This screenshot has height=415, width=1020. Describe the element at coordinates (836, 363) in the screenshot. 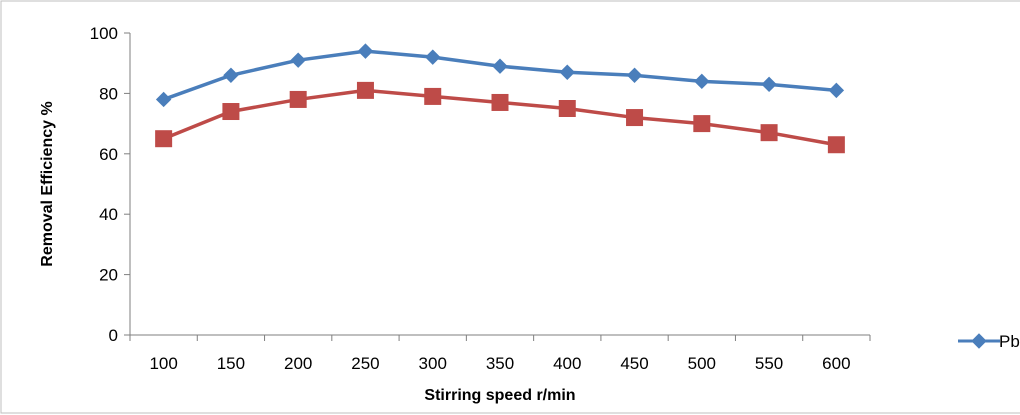

I see `x-tick-label: 600` at that location.